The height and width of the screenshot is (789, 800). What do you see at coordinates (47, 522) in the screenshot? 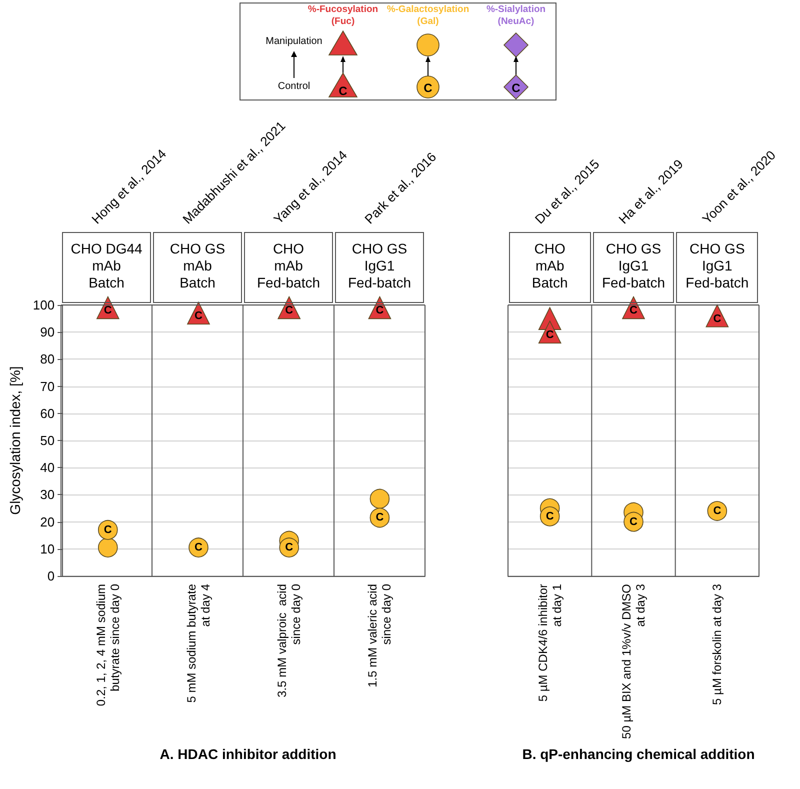
I see `y-tick-label: 20` at bounding box center [47, 522].